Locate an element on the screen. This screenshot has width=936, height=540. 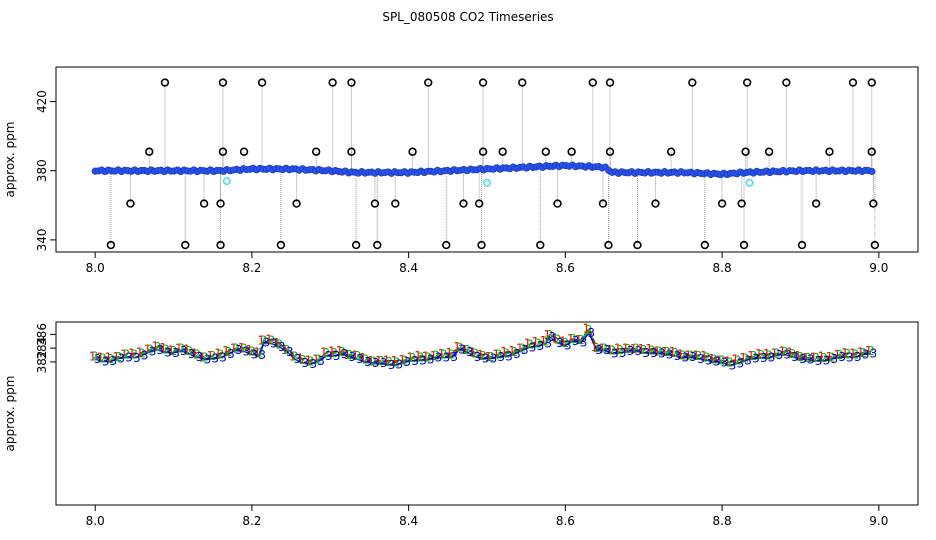
x-tick-label: 8.0 is located at coordinates (95, 268).